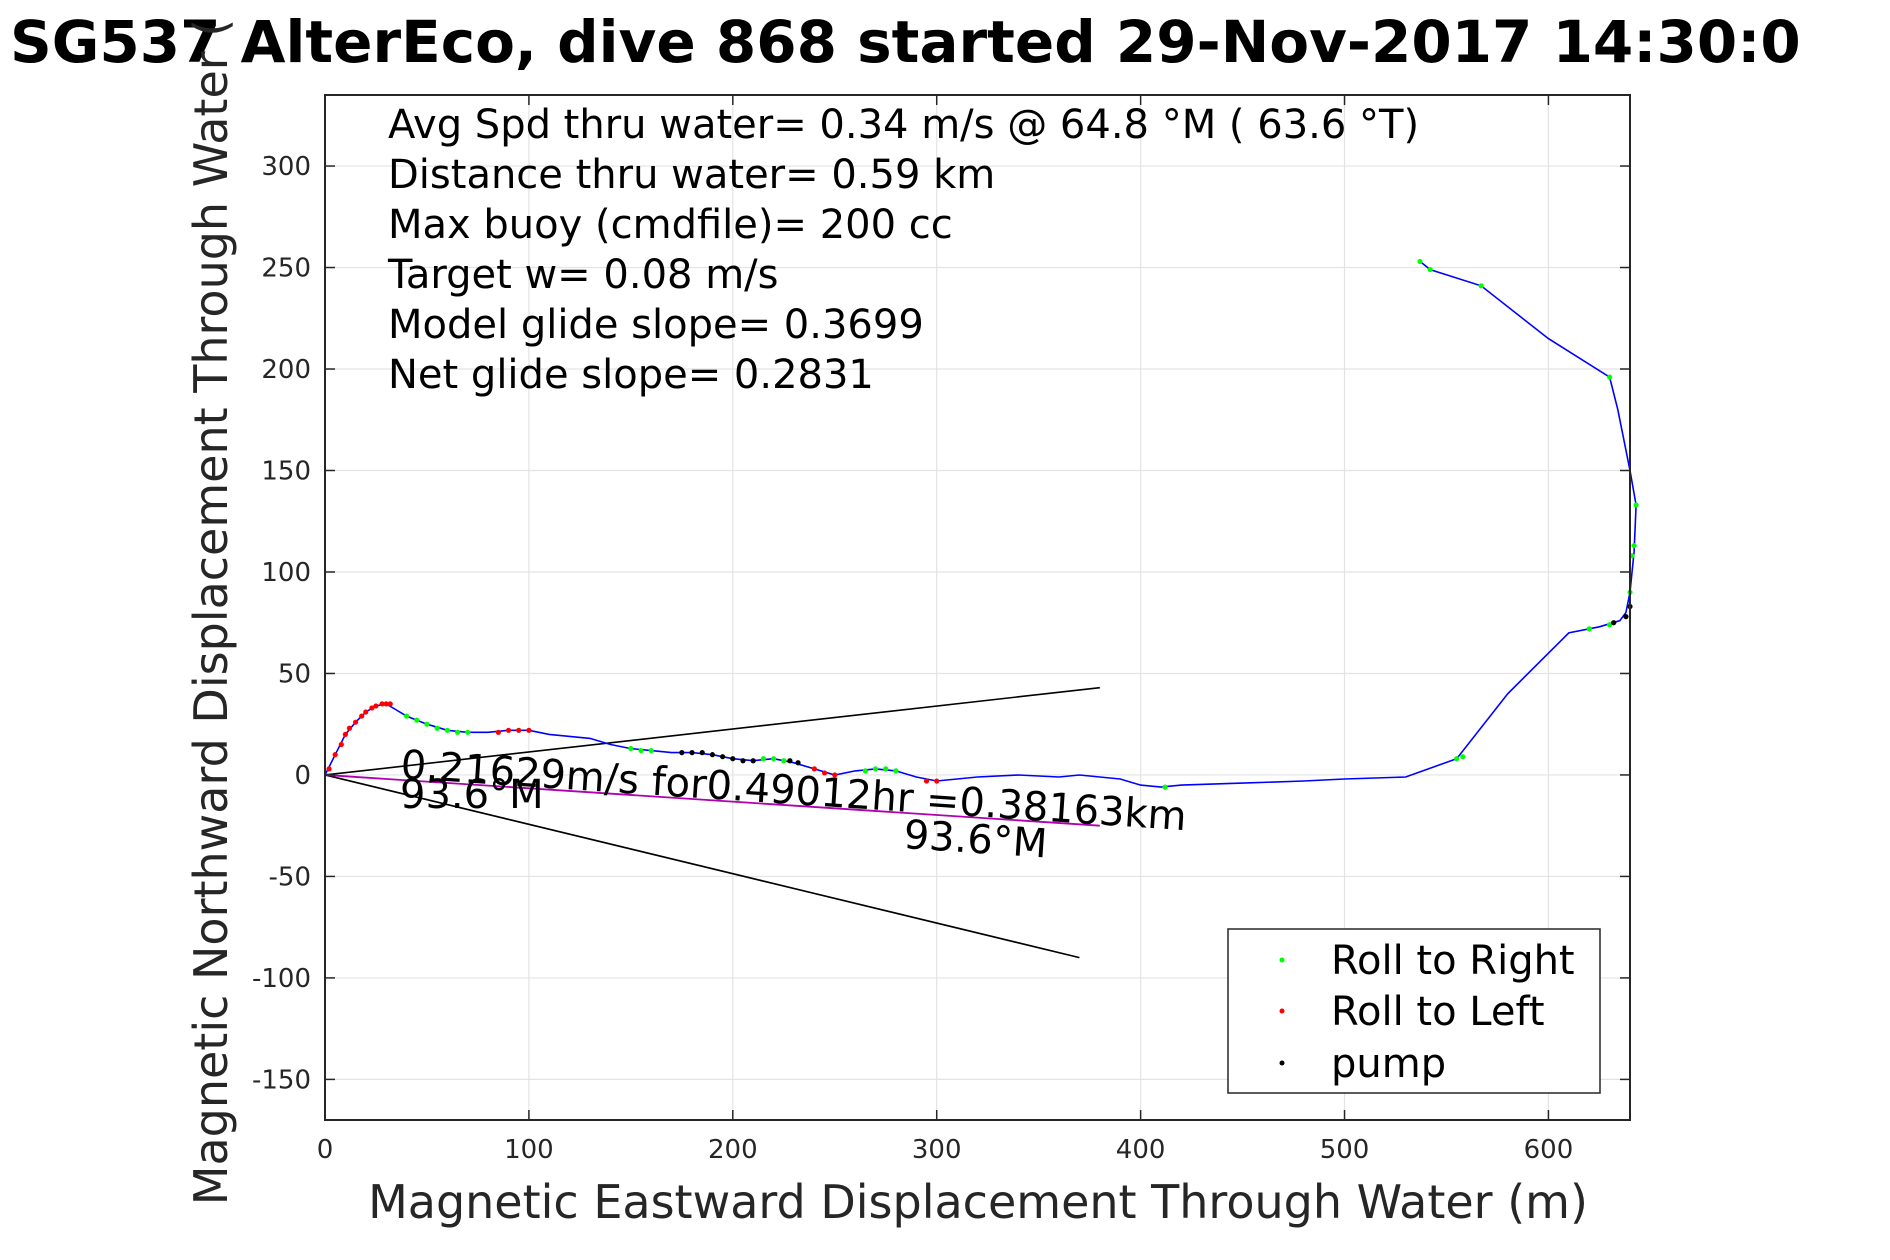 The height and width of the screenshot is (1260, 1890). What do you see at coordinates (670, 225) in the screenshot?
I see `info-max-buoy: Max buoy (cmdfile)= 200 cc` at bounding box center [670, 225].